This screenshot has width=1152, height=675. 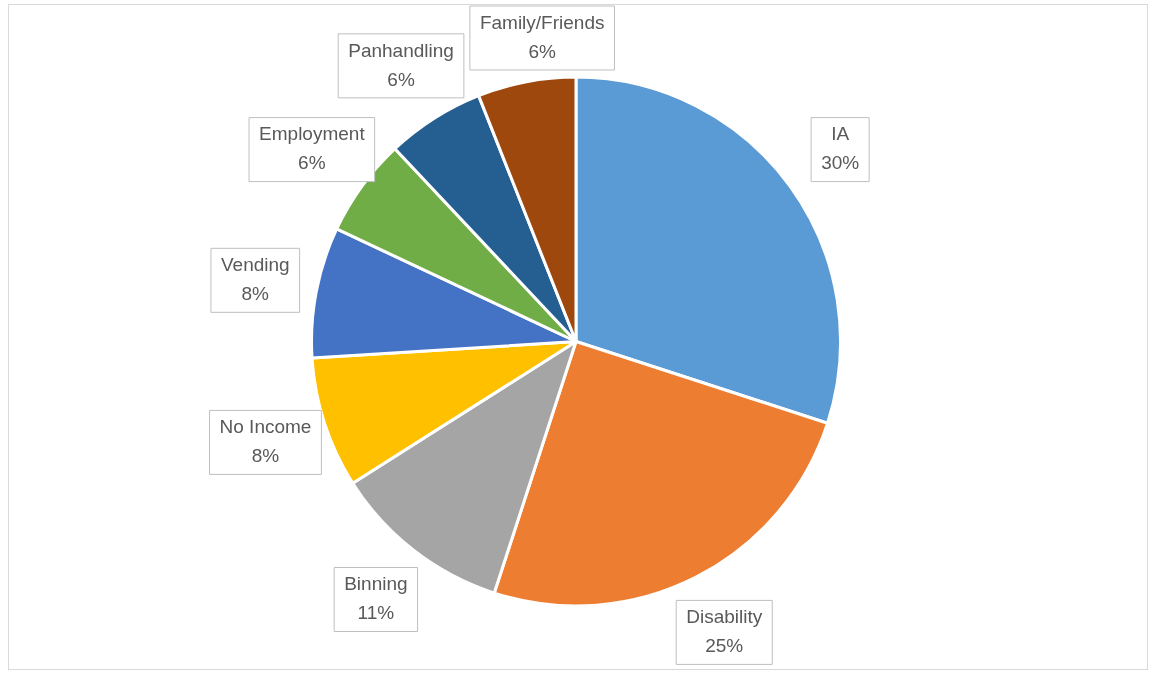 I want to click on slice-label: Disability, so click(x=724, y=617).